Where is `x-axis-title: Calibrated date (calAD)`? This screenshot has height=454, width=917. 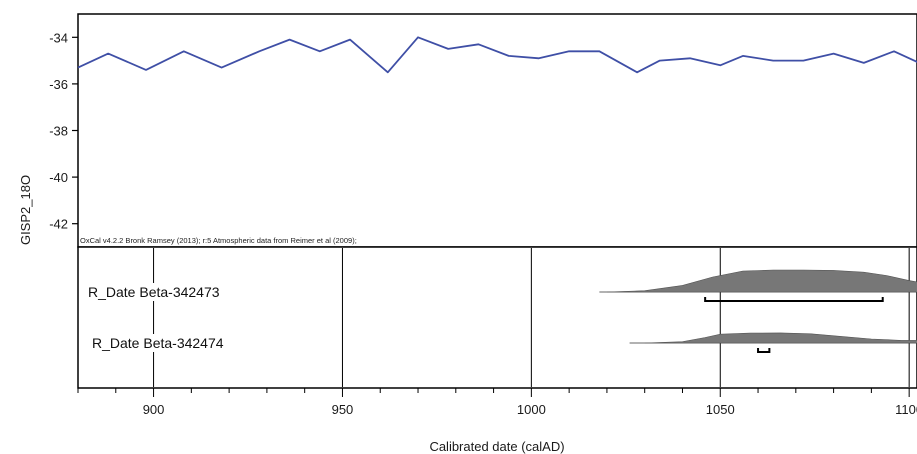
x-axis-title: Calibrated date (calAD) is located at coordinates (496, 446).